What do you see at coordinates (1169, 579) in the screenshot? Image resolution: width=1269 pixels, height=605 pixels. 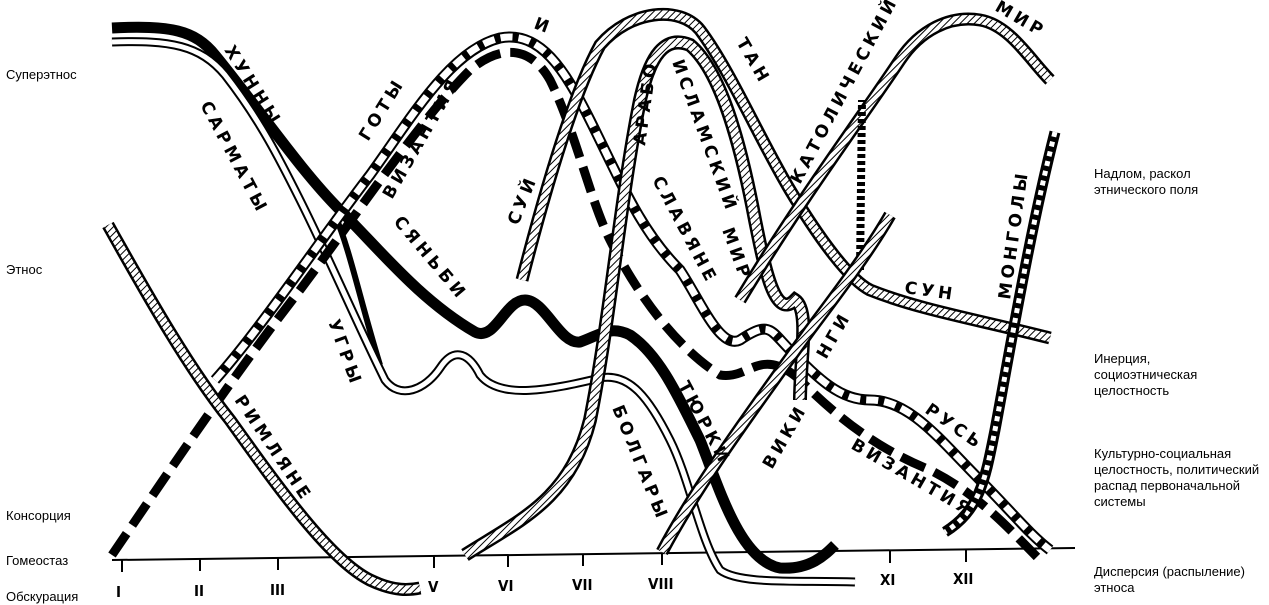 I see `right-label-dispersion: Дисперсия (распыление) этноса` at bounding box center [1169, 579].